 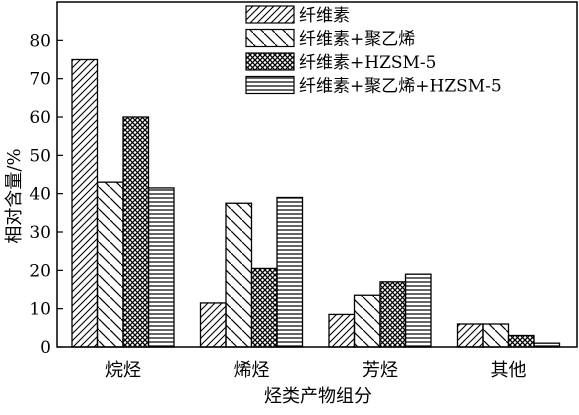 I want to click on x-axis: 烷烃 烯烃 芳烃 其他, so click(x=316, y=370).